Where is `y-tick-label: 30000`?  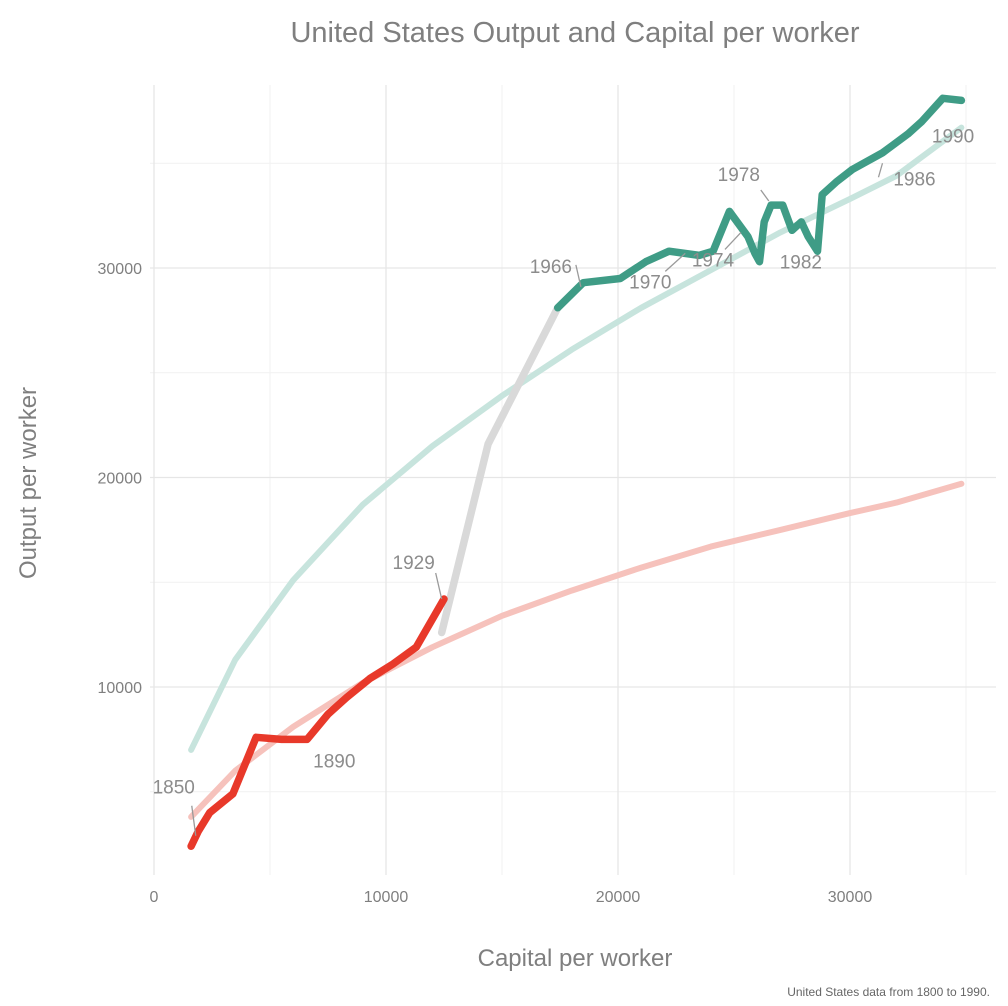
y-tick-label: 30000 is located at coordinates (120, 269).